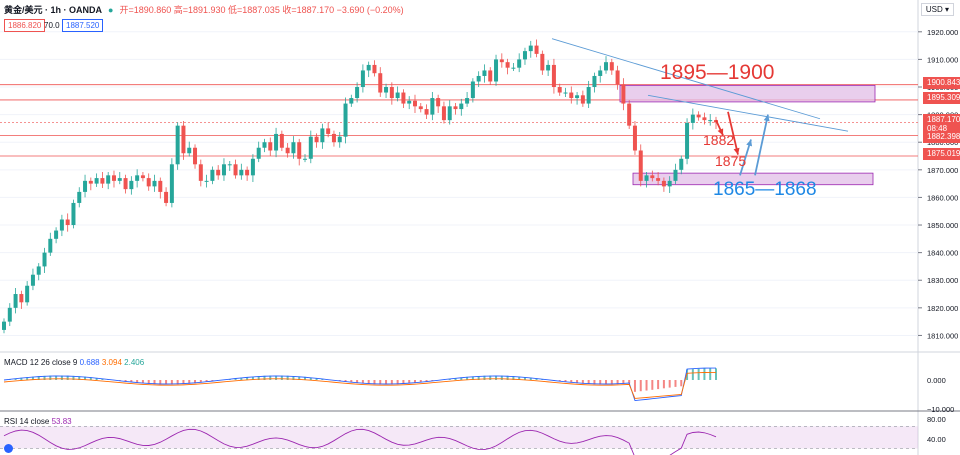  I want to click on rsi-value: 53.83, so click(61, 421).